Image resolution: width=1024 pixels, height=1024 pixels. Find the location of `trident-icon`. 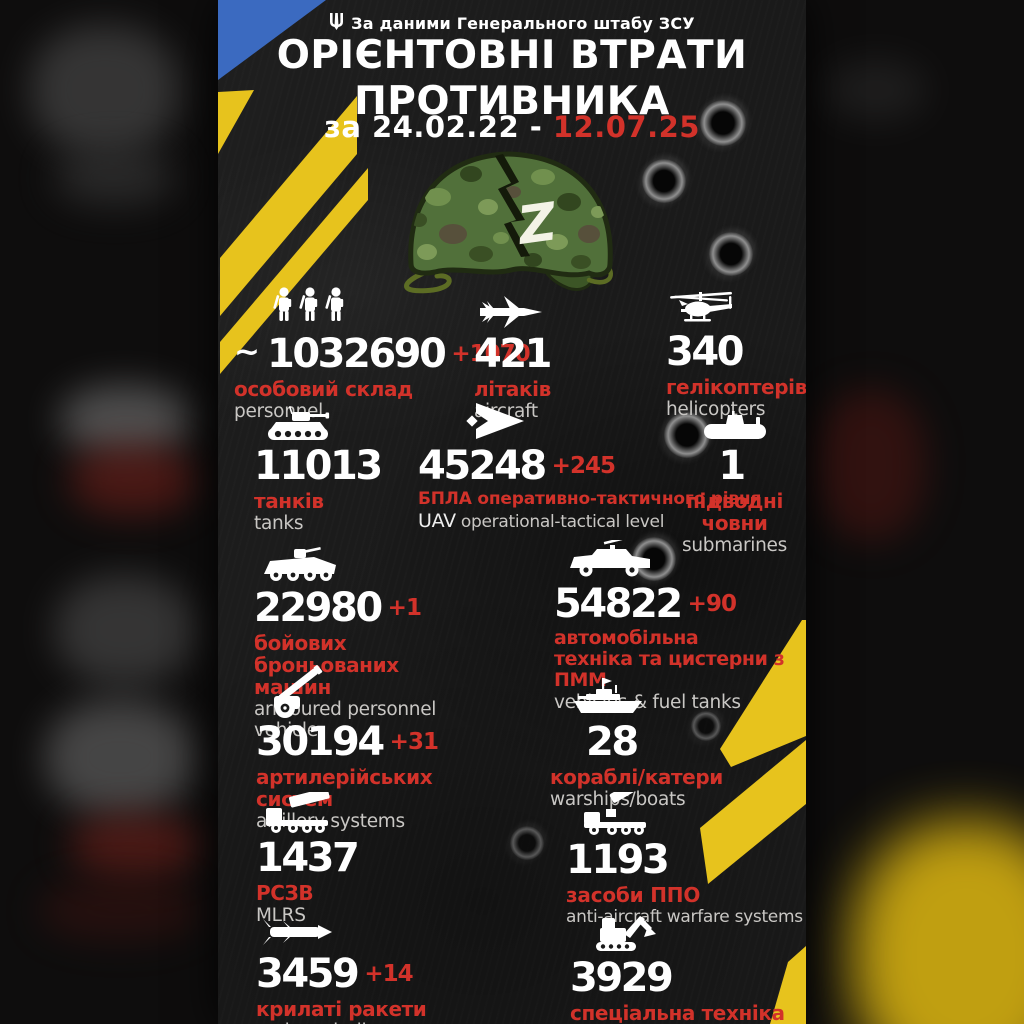

trident-icon is located at coordinates (336, 23).